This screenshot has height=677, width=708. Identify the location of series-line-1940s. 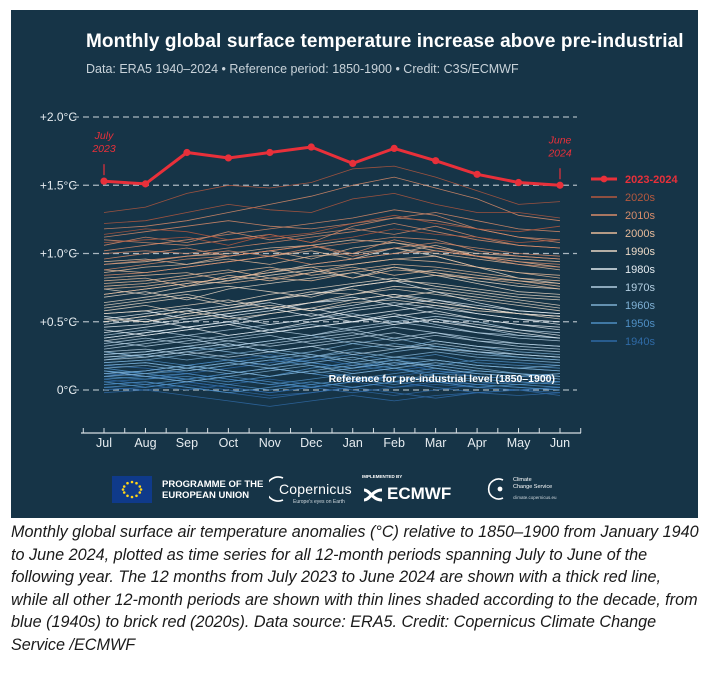
(332, 391).